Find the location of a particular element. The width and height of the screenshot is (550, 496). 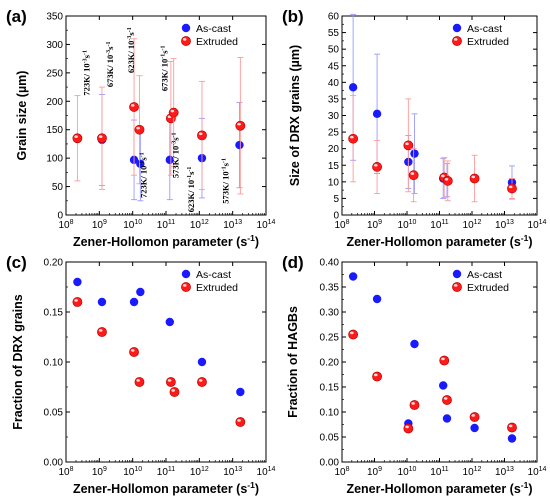

y-axis-label: Fraction of HAGBs is located at coordinates (293, 362).